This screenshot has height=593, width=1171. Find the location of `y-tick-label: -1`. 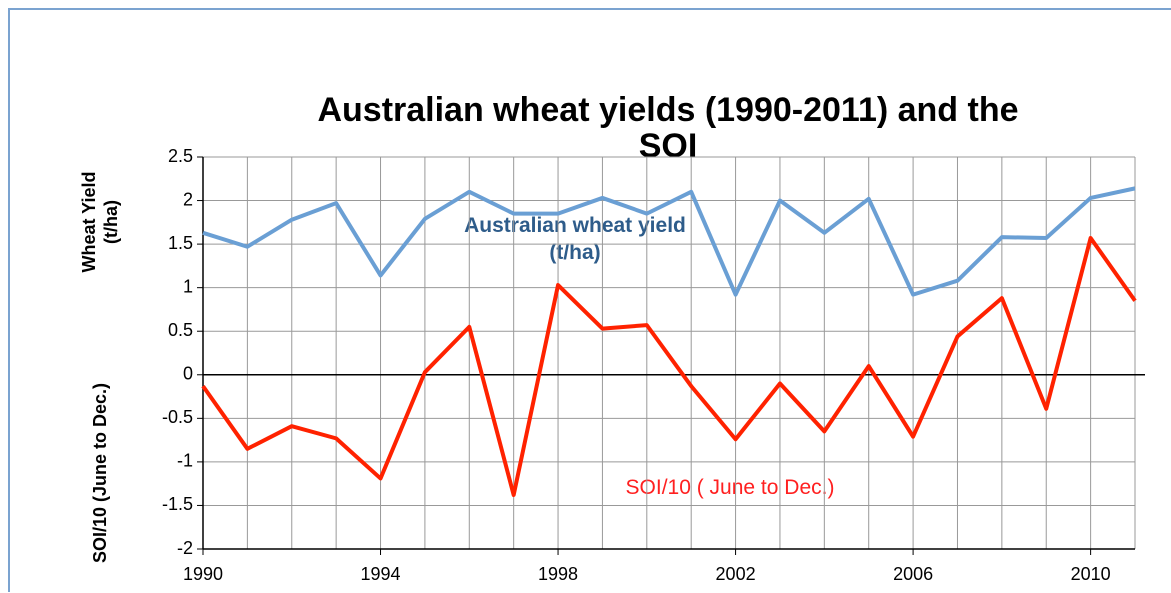

y-tick-label: -1 is located at coordinates (185, 461).